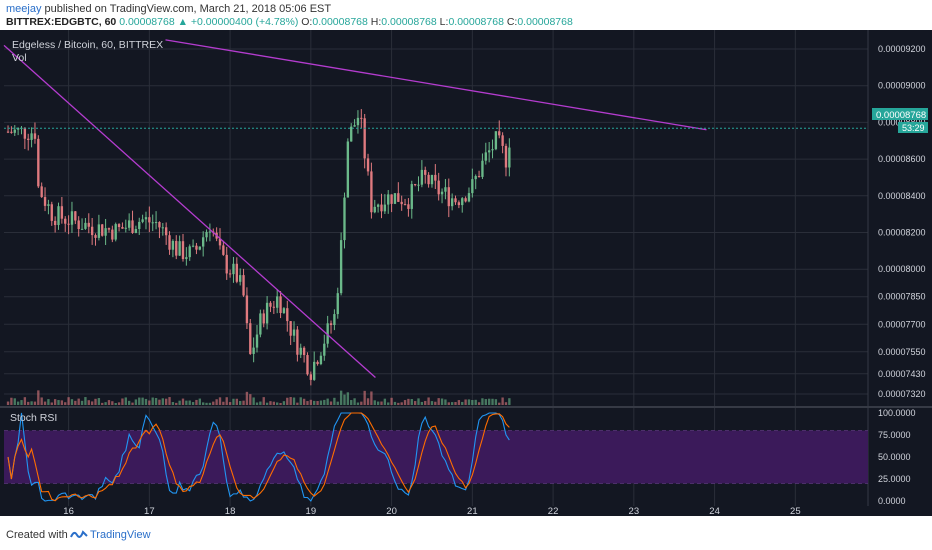  I want to click on price-tick-label: 0.00008200, so click(902, 233).